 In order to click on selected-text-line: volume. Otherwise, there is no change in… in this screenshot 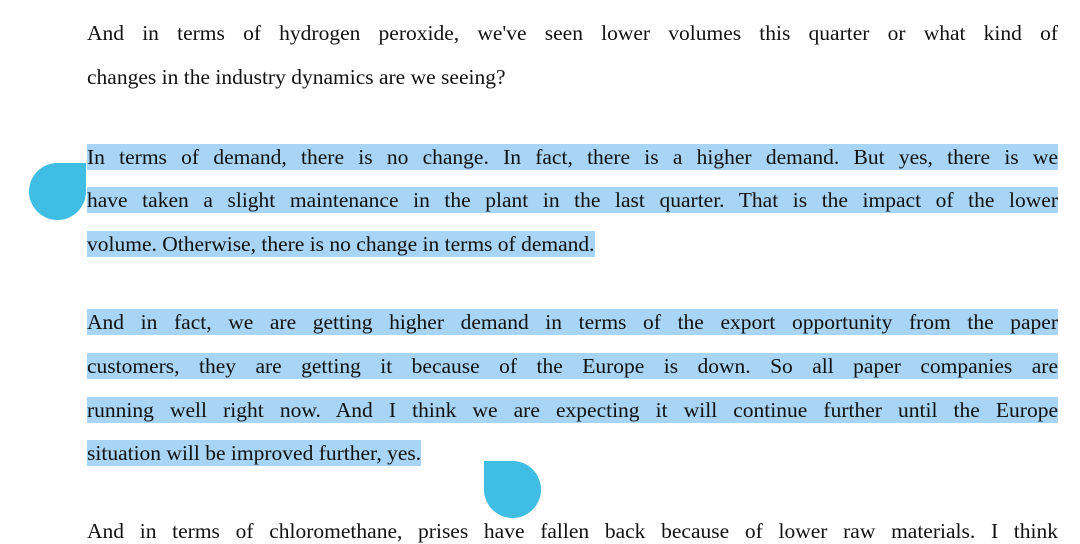, I will do `click(341, 244)`.